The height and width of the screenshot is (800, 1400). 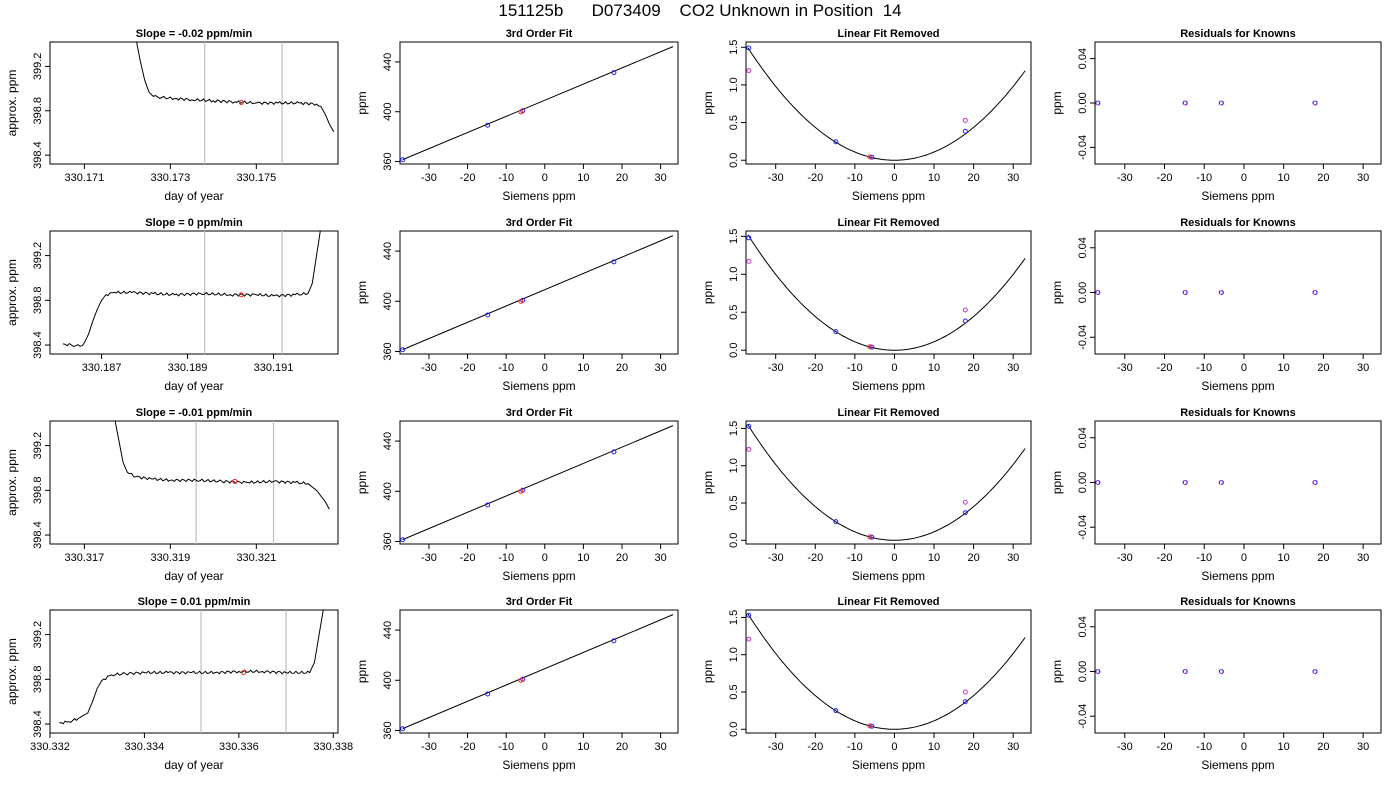 I want to click on fit-curve, so click(x=538, y=483).